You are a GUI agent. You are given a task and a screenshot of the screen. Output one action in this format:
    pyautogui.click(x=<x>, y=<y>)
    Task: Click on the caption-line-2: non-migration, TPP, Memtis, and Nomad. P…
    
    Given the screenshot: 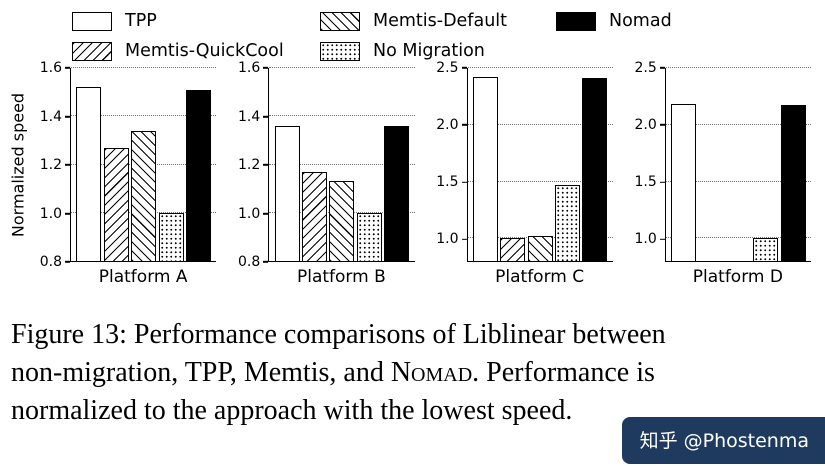 What is the action you would take?
    pyautogui.click(x=417, y=373)
    